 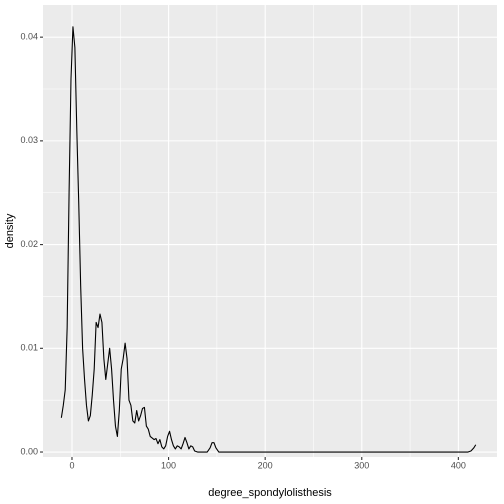 I want to click on x-tick-label: 100, so click(x=168, y=465).